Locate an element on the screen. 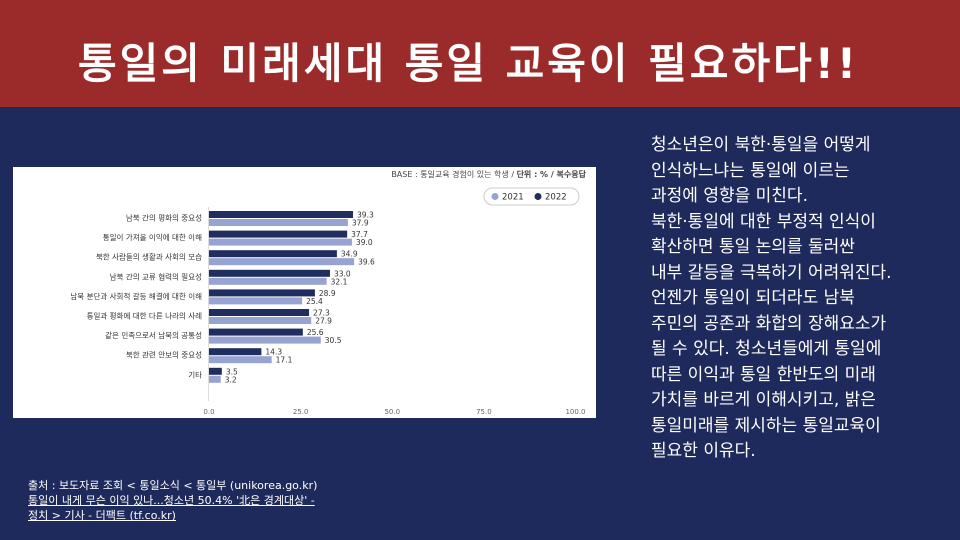 The height and width of the screenshot is (540, 960). category-label: 같은 민족으로서 남북의 공통성 is located at coordinates (153, 335).